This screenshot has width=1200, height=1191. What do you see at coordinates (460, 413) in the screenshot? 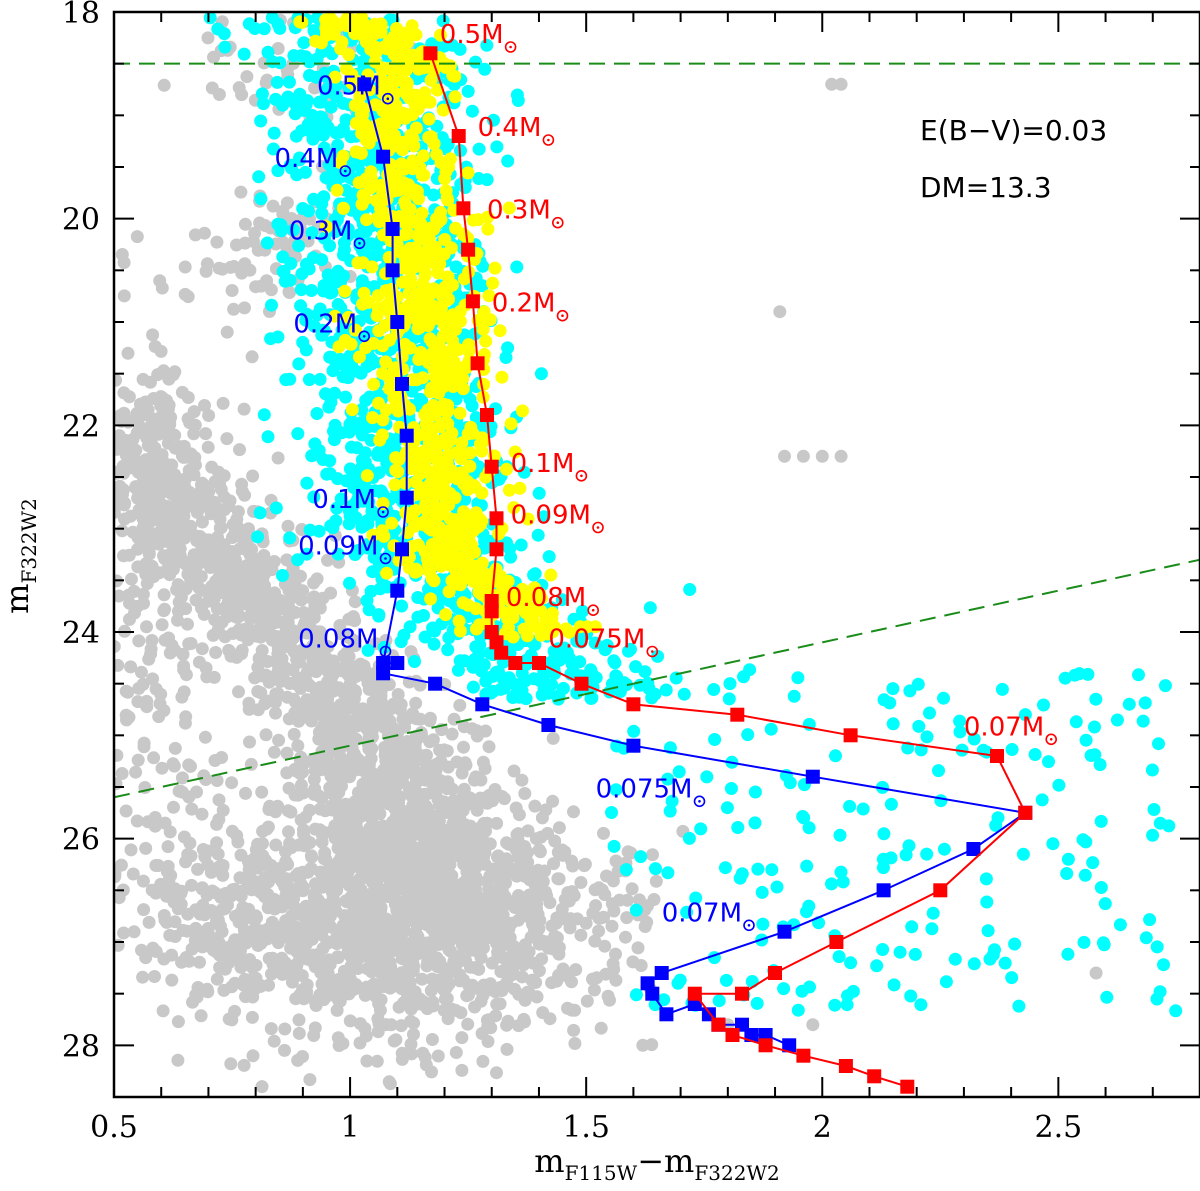
I see `member-star-yellow` at bounding box center [460, 413].